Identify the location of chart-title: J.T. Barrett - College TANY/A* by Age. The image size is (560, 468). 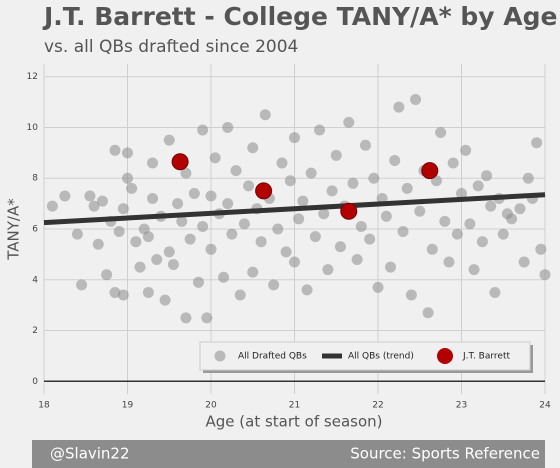
(300, 16).